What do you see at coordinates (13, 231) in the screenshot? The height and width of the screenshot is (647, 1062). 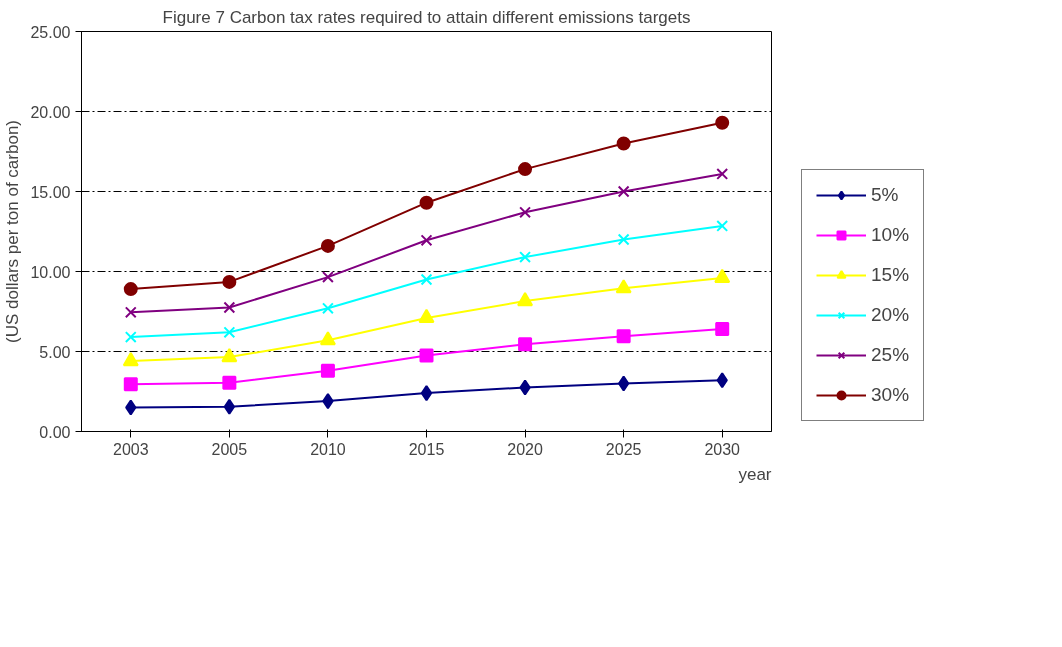 I see `y-axis-title: (US dollars per ton of carbon)` at bounding box center [13, 231].